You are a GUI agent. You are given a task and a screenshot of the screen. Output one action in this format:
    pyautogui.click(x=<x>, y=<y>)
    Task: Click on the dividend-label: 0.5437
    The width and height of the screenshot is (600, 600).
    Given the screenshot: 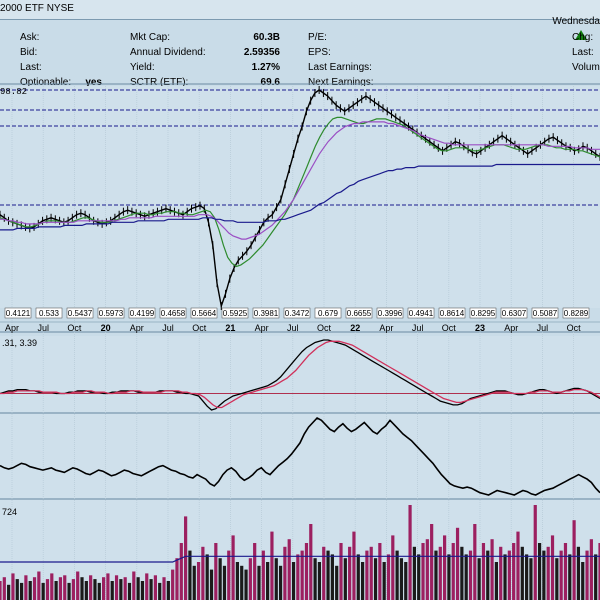 What is the action you would take?
    pyautogui.click(x=80, y=313)
    